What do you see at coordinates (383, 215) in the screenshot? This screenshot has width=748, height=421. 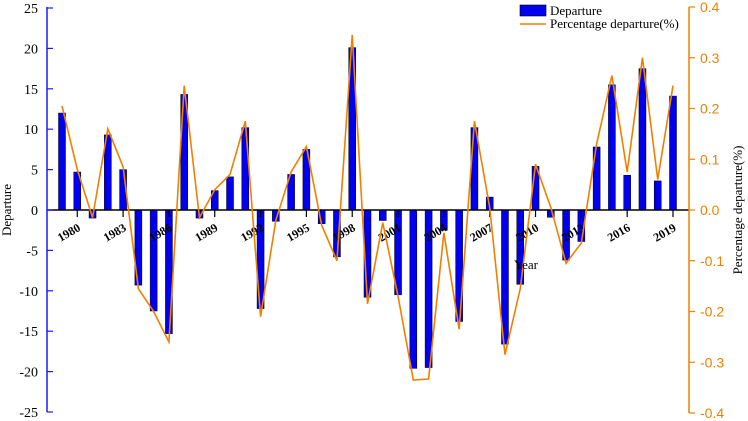 I see `bar-2000` at bounding box center [383, 215].